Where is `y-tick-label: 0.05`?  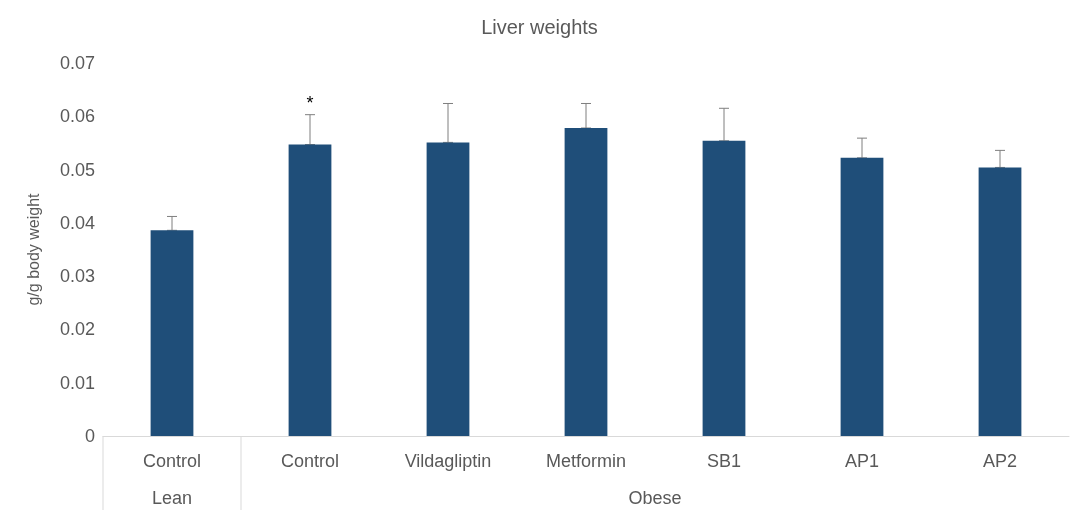
y-tick-label: 0.05 is located at coordinates (77, 169).